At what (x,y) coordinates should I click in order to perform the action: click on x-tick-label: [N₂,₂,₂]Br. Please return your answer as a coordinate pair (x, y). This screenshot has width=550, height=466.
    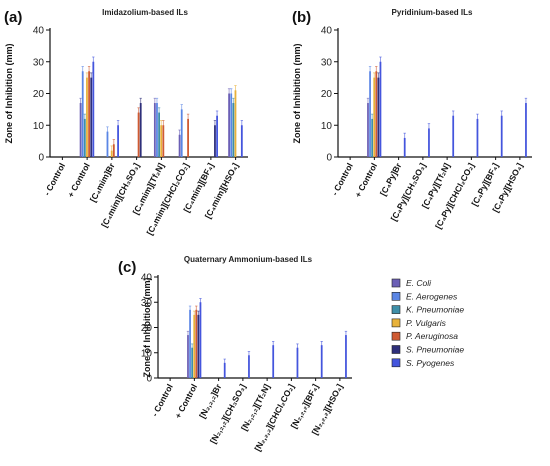
    Looking at the image, I should click on (210, 401).